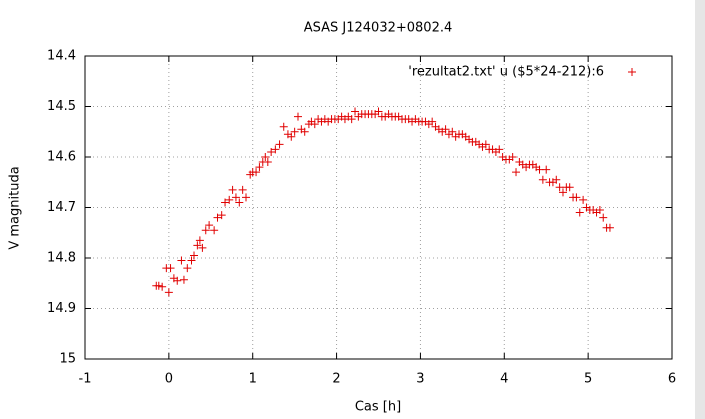 The width and height of the screenshot is (705, 419). I want to click on x-tick-label: 5, so click(588, 379).